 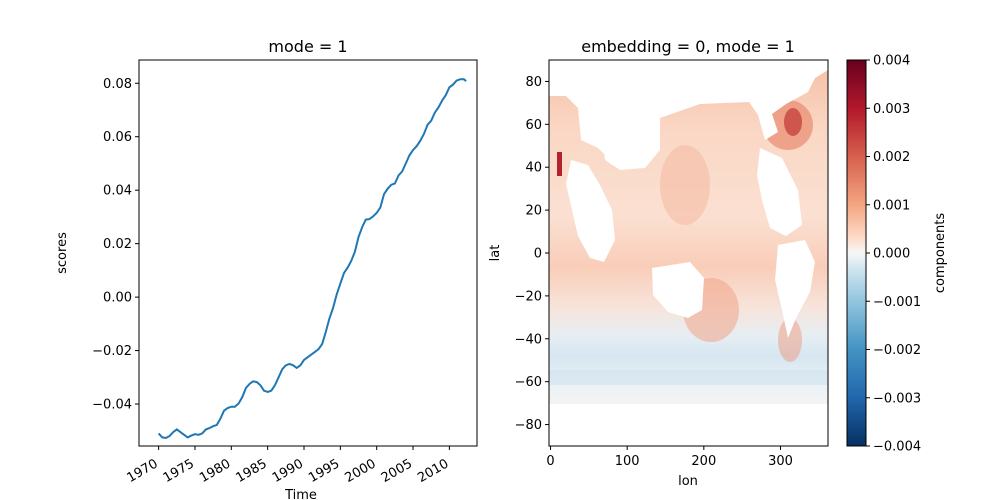 I want to click on line-chart-title: mode = 1, so click(x=307, y=46).